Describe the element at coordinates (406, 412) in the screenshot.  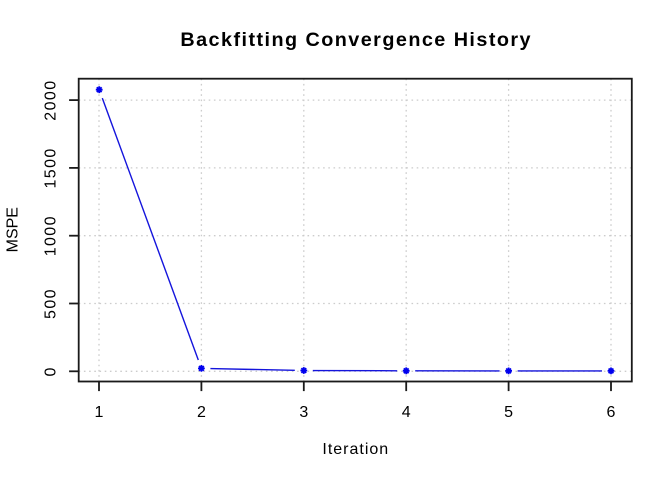
I see `svg-text: 4` at that location.